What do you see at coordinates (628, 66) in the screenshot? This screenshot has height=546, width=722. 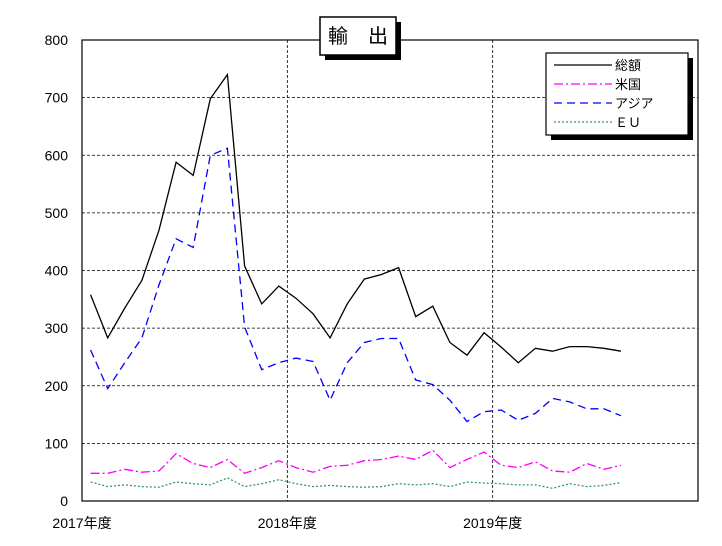 I see `legend-label: 総額` at bounding box center [628, 66].